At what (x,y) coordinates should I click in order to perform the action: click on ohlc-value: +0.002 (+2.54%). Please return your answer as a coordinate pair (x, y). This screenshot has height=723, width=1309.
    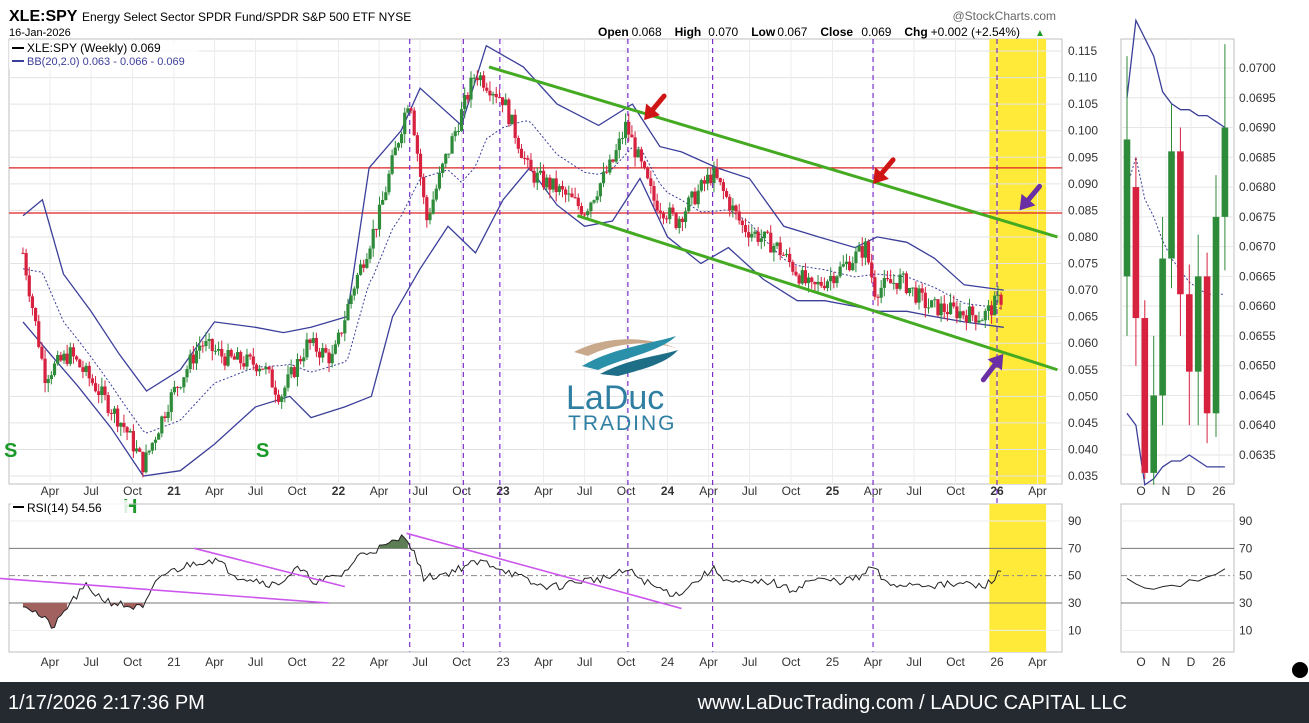
    Looking at the image, I should click on (975, 32).